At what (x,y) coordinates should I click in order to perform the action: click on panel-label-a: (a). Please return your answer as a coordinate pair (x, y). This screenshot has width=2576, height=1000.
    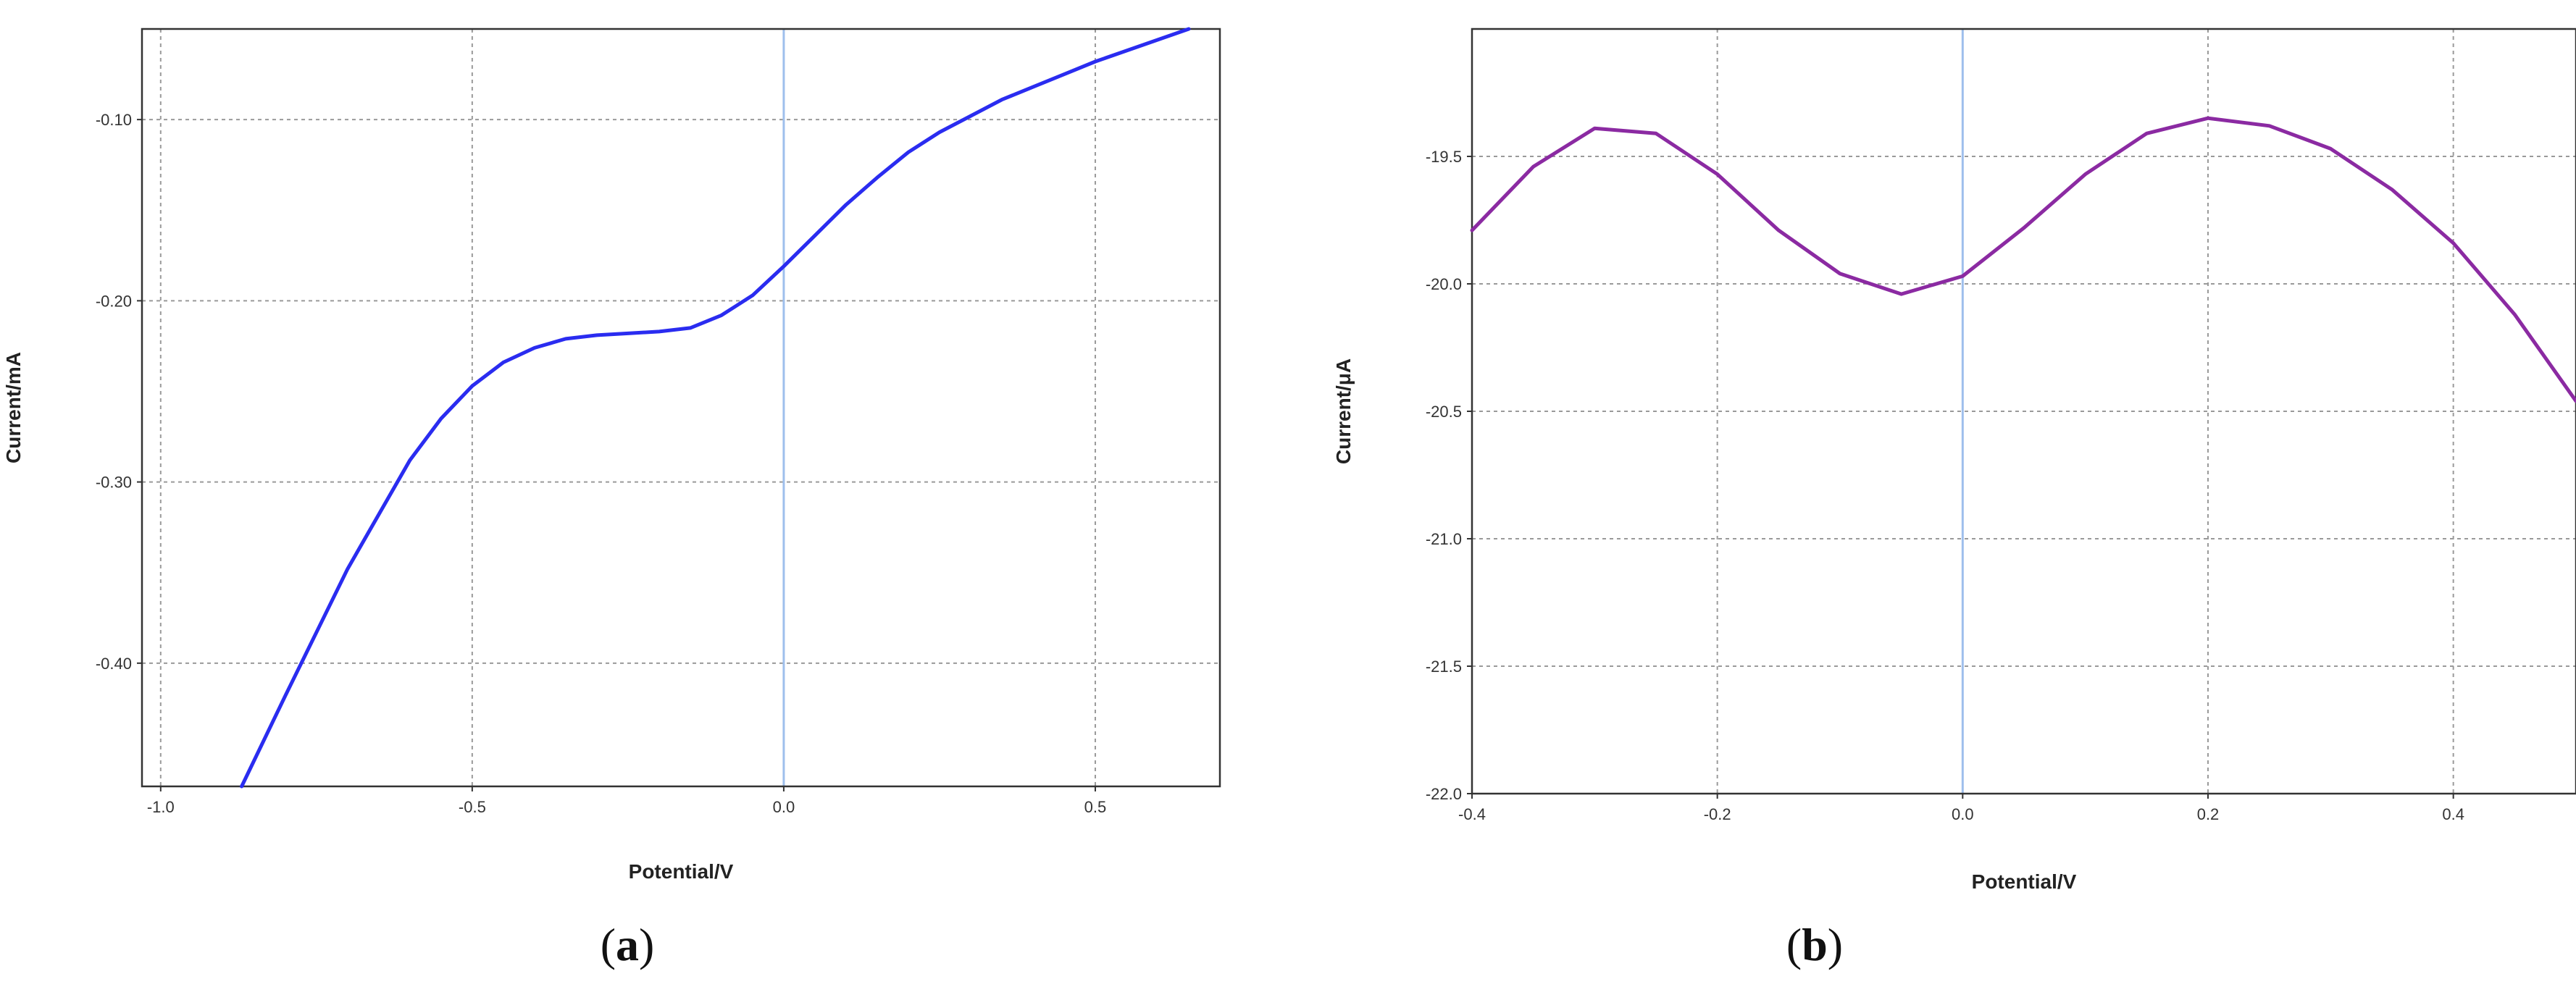
    Looking at the image, I should click on (627, 945).